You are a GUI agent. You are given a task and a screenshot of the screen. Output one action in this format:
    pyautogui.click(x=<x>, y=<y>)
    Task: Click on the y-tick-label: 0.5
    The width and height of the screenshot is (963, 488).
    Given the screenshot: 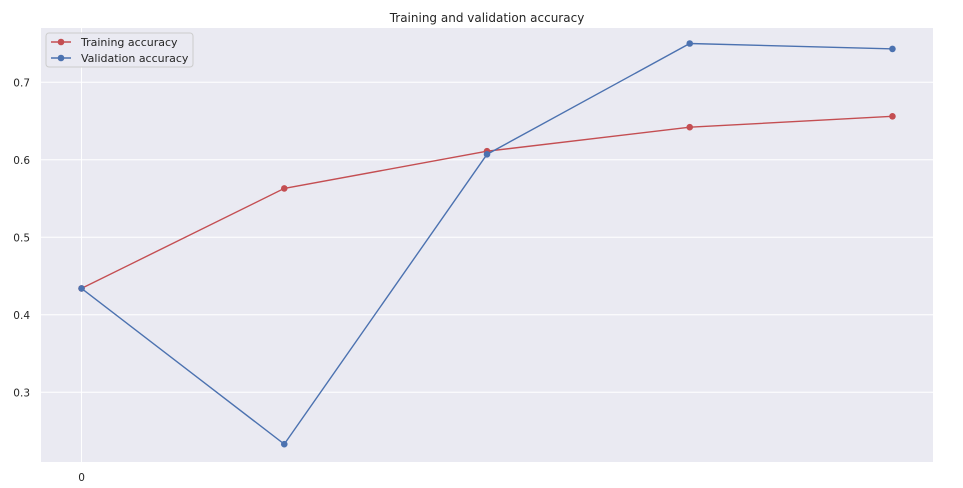 What is the action you would take?
    pyautogui.click(x=21, y=238)
    